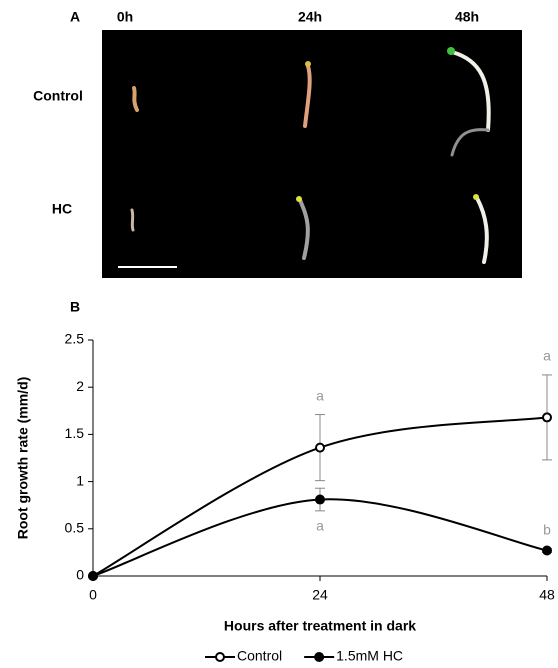 This screenshot has width=558, height=668. What do you see at coordinates (75, 17) in the screenshot?
I see `panel-label: A` at bounding box center [75, 17].